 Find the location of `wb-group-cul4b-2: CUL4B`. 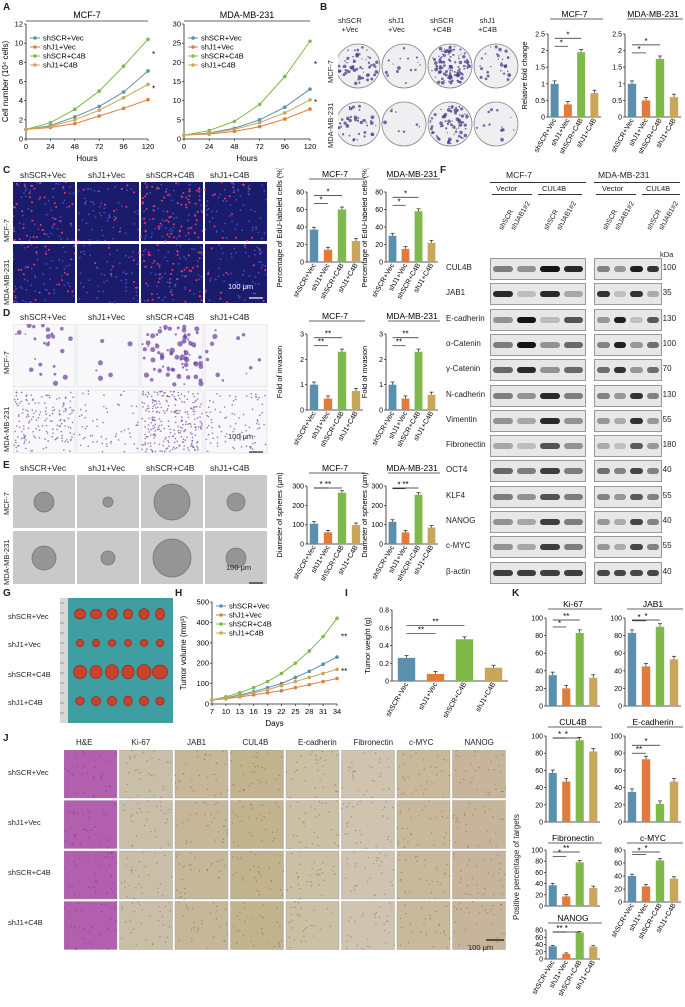

wb-group-cul4b-2: CUL4B is located at coordinates (658, 188).